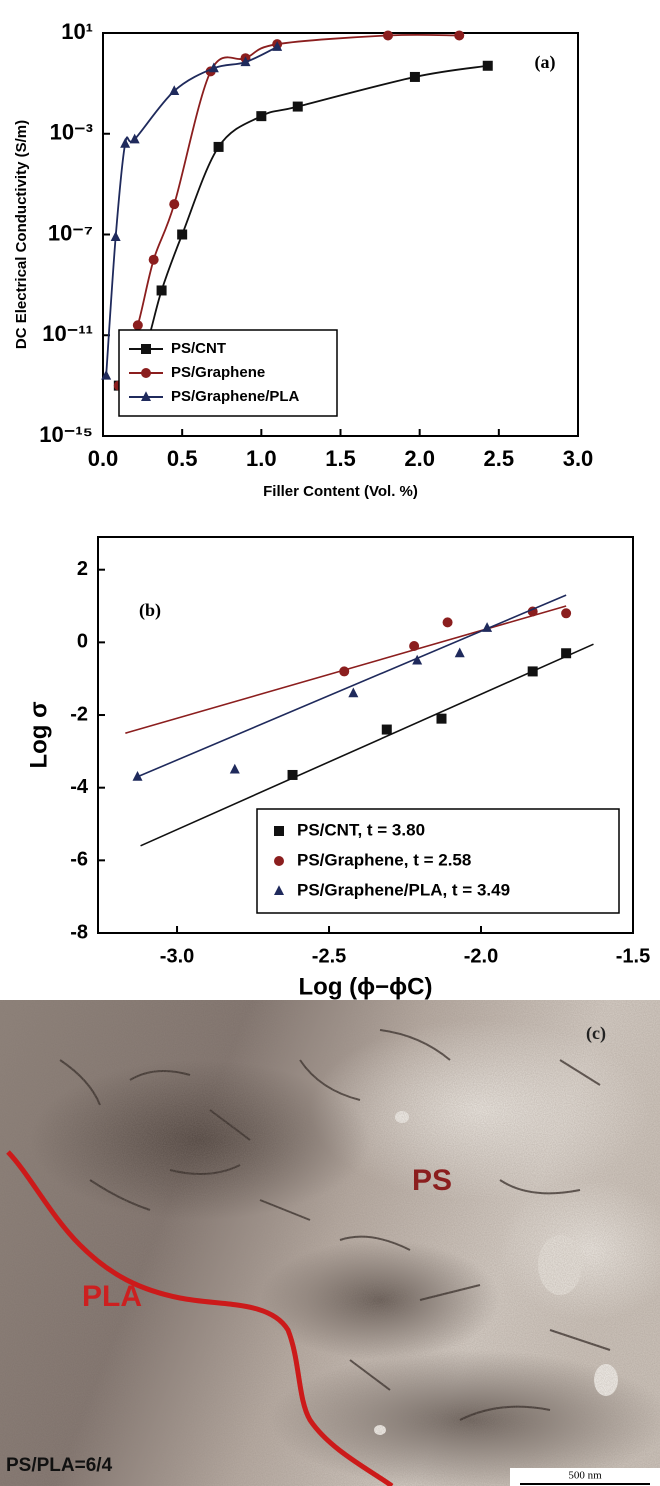 Image resolution: width=660 pixels, height=1486 pixels. Describe the element at coordinates (71, 132) in the screenshot. I see `y-tick-label: 10⁻³` at that location.